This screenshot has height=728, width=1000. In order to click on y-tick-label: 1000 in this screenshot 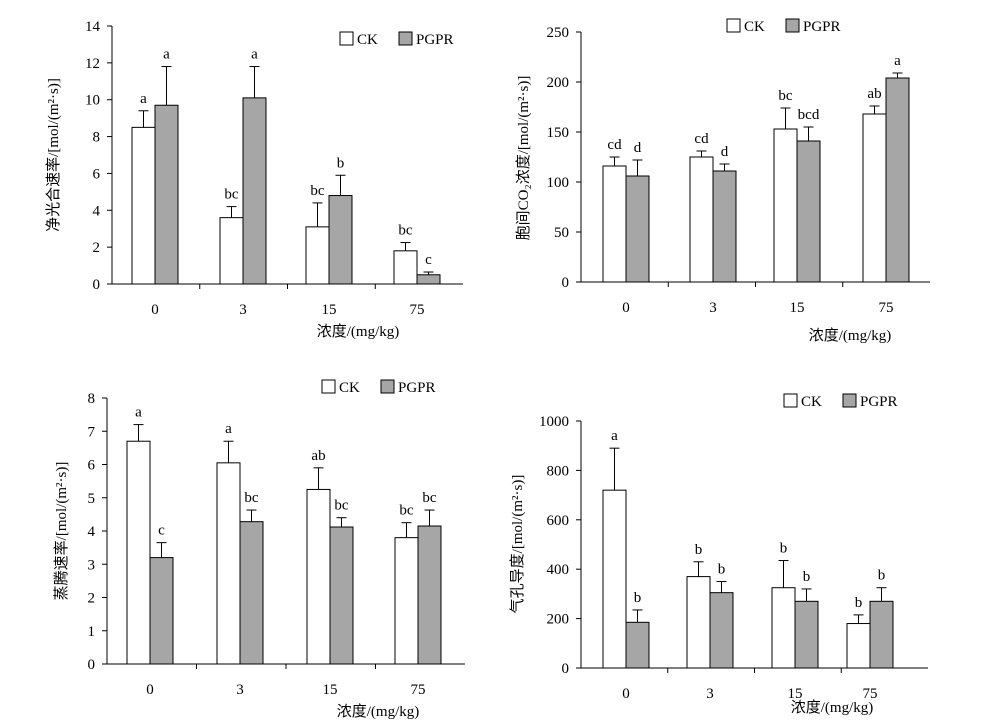, I will do `click(554, 422)`.